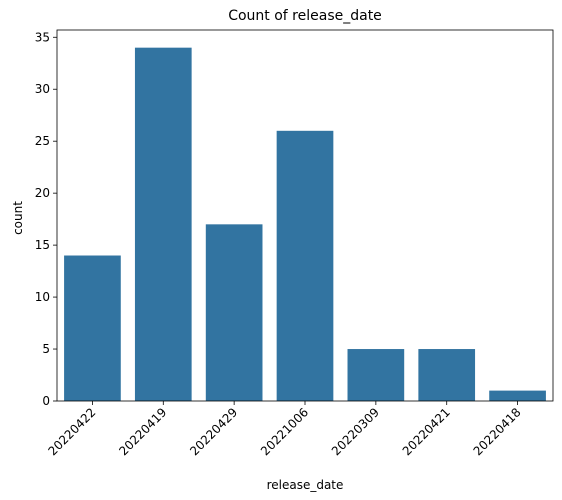  I want to click on x-tick-label: 20220418, so click(497, 431).